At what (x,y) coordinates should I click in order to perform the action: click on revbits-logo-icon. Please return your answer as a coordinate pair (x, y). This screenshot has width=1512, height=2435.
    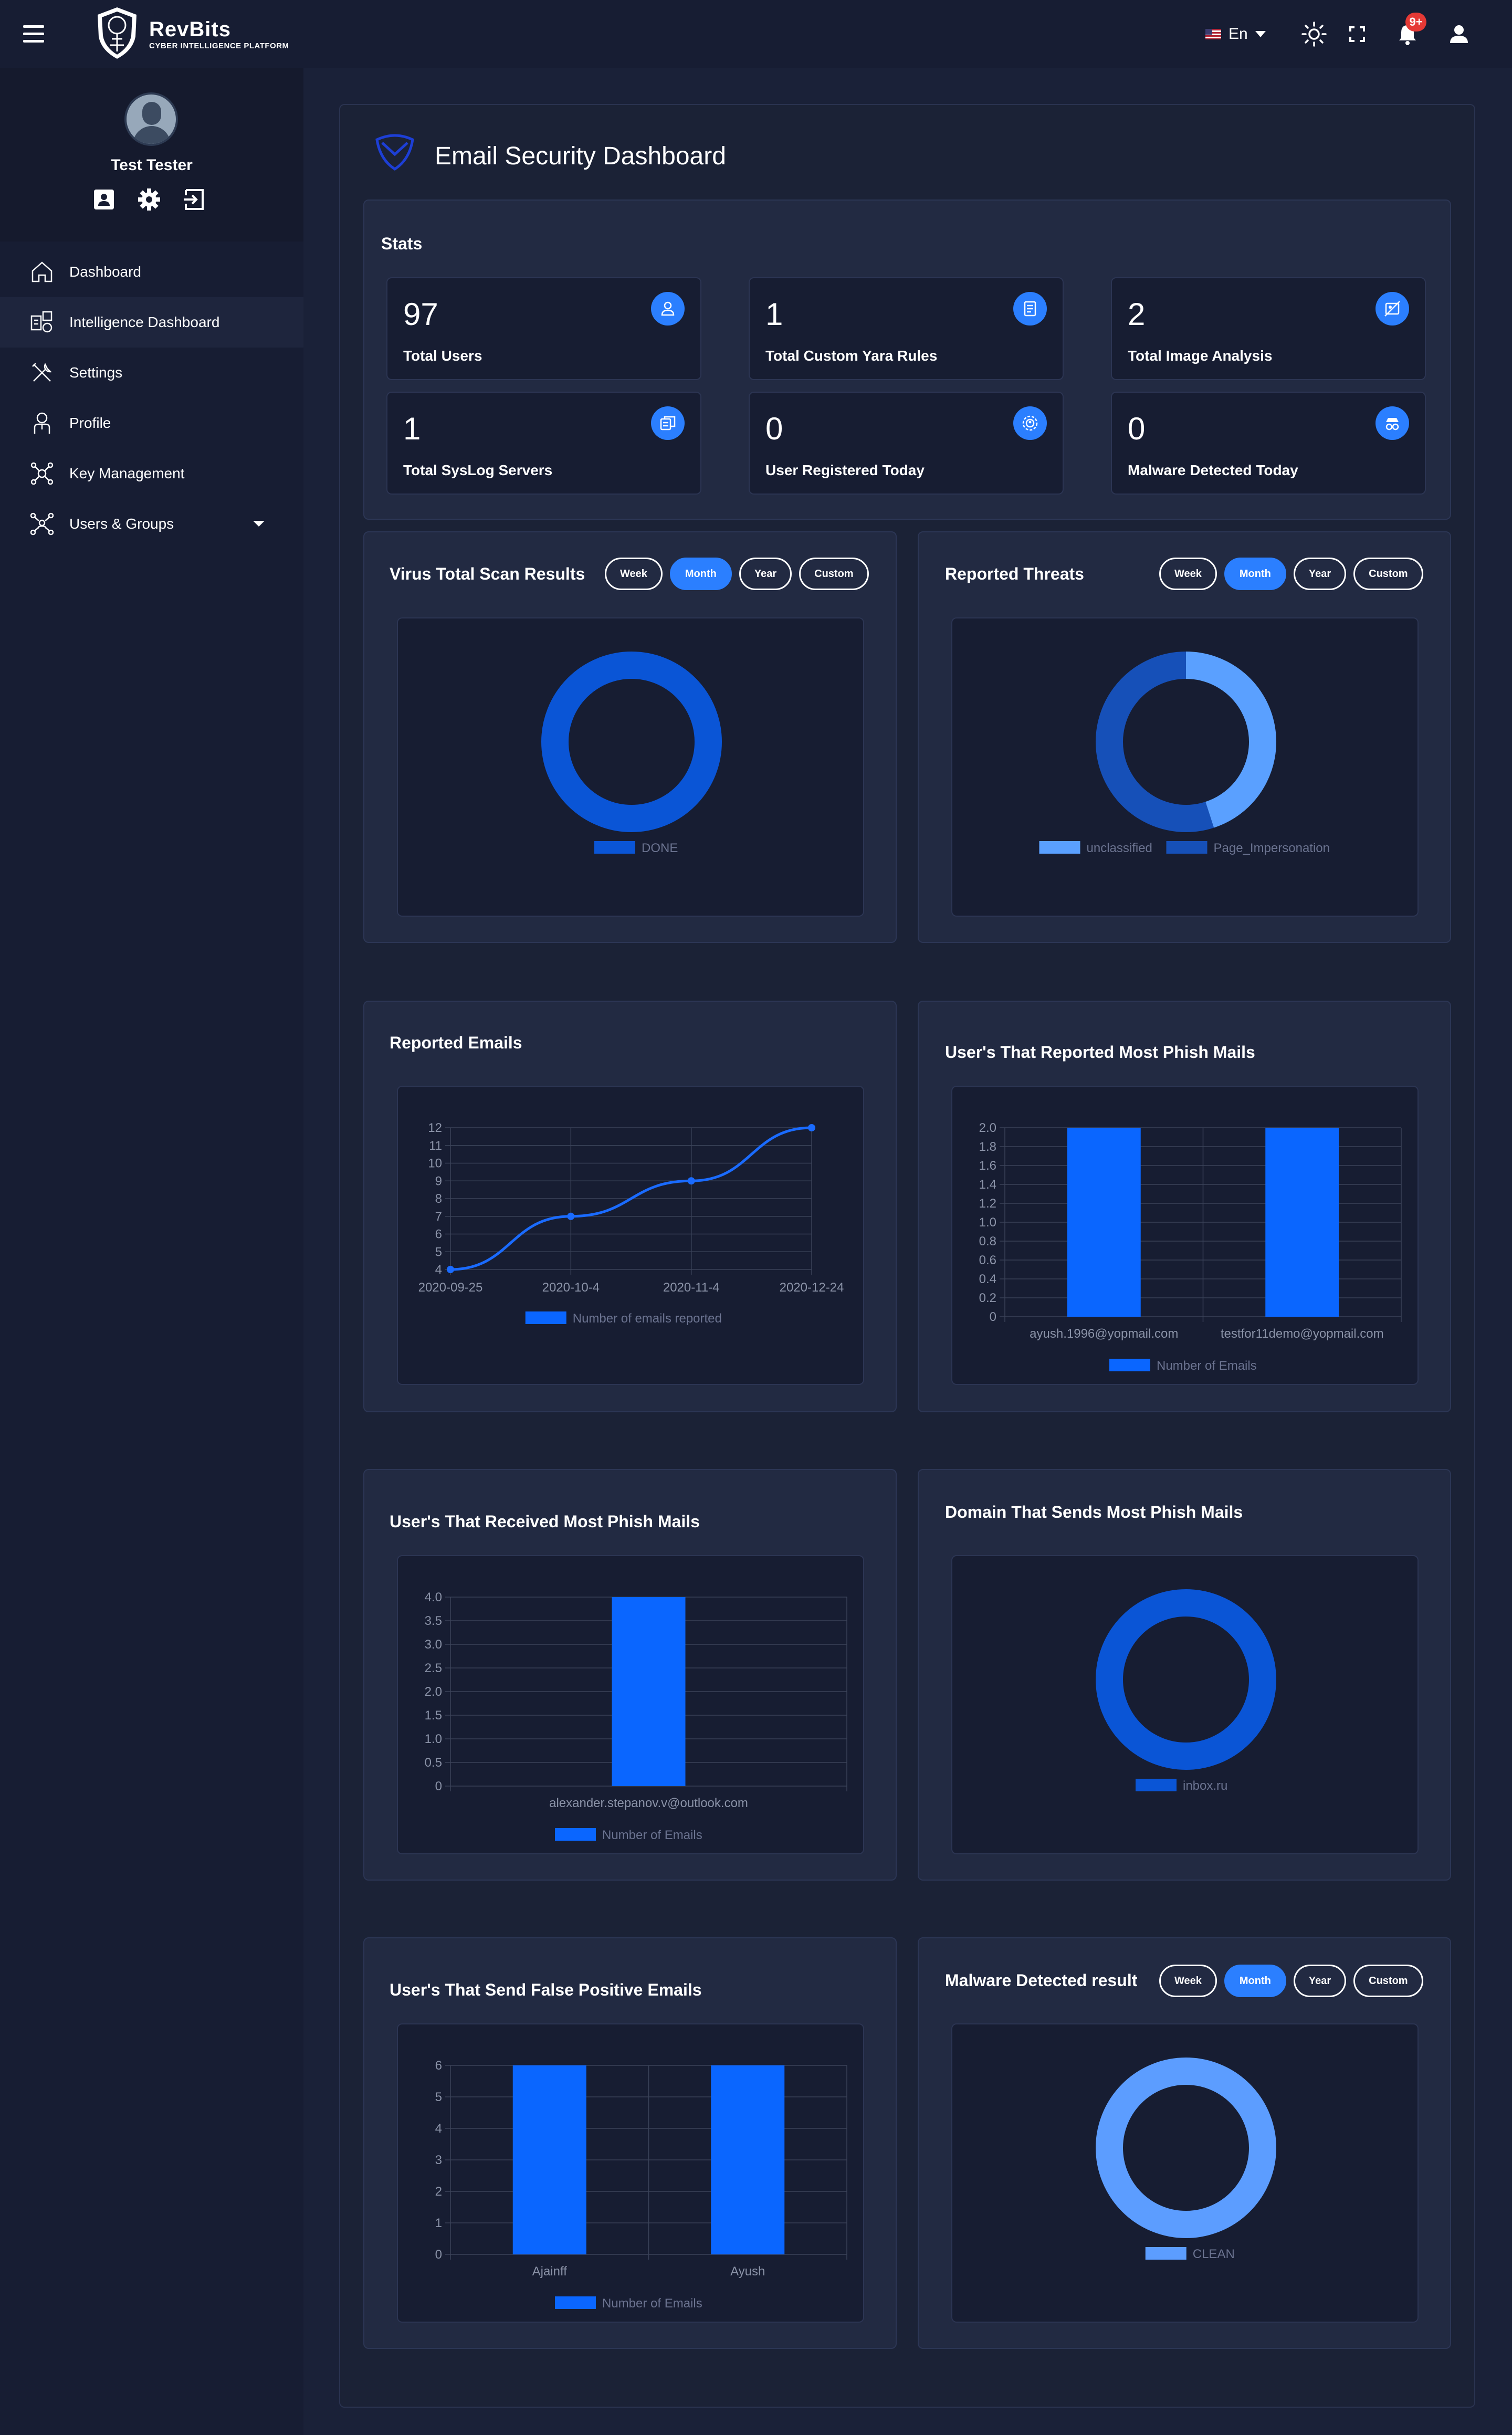
    Looking at the image, I should click on (117, 33).